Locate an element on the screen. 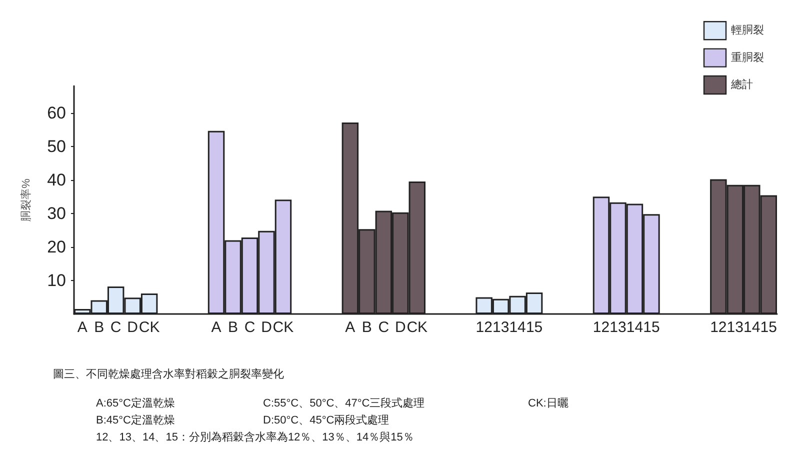  text: CK:日曬 is located at coordinates (548, 403).